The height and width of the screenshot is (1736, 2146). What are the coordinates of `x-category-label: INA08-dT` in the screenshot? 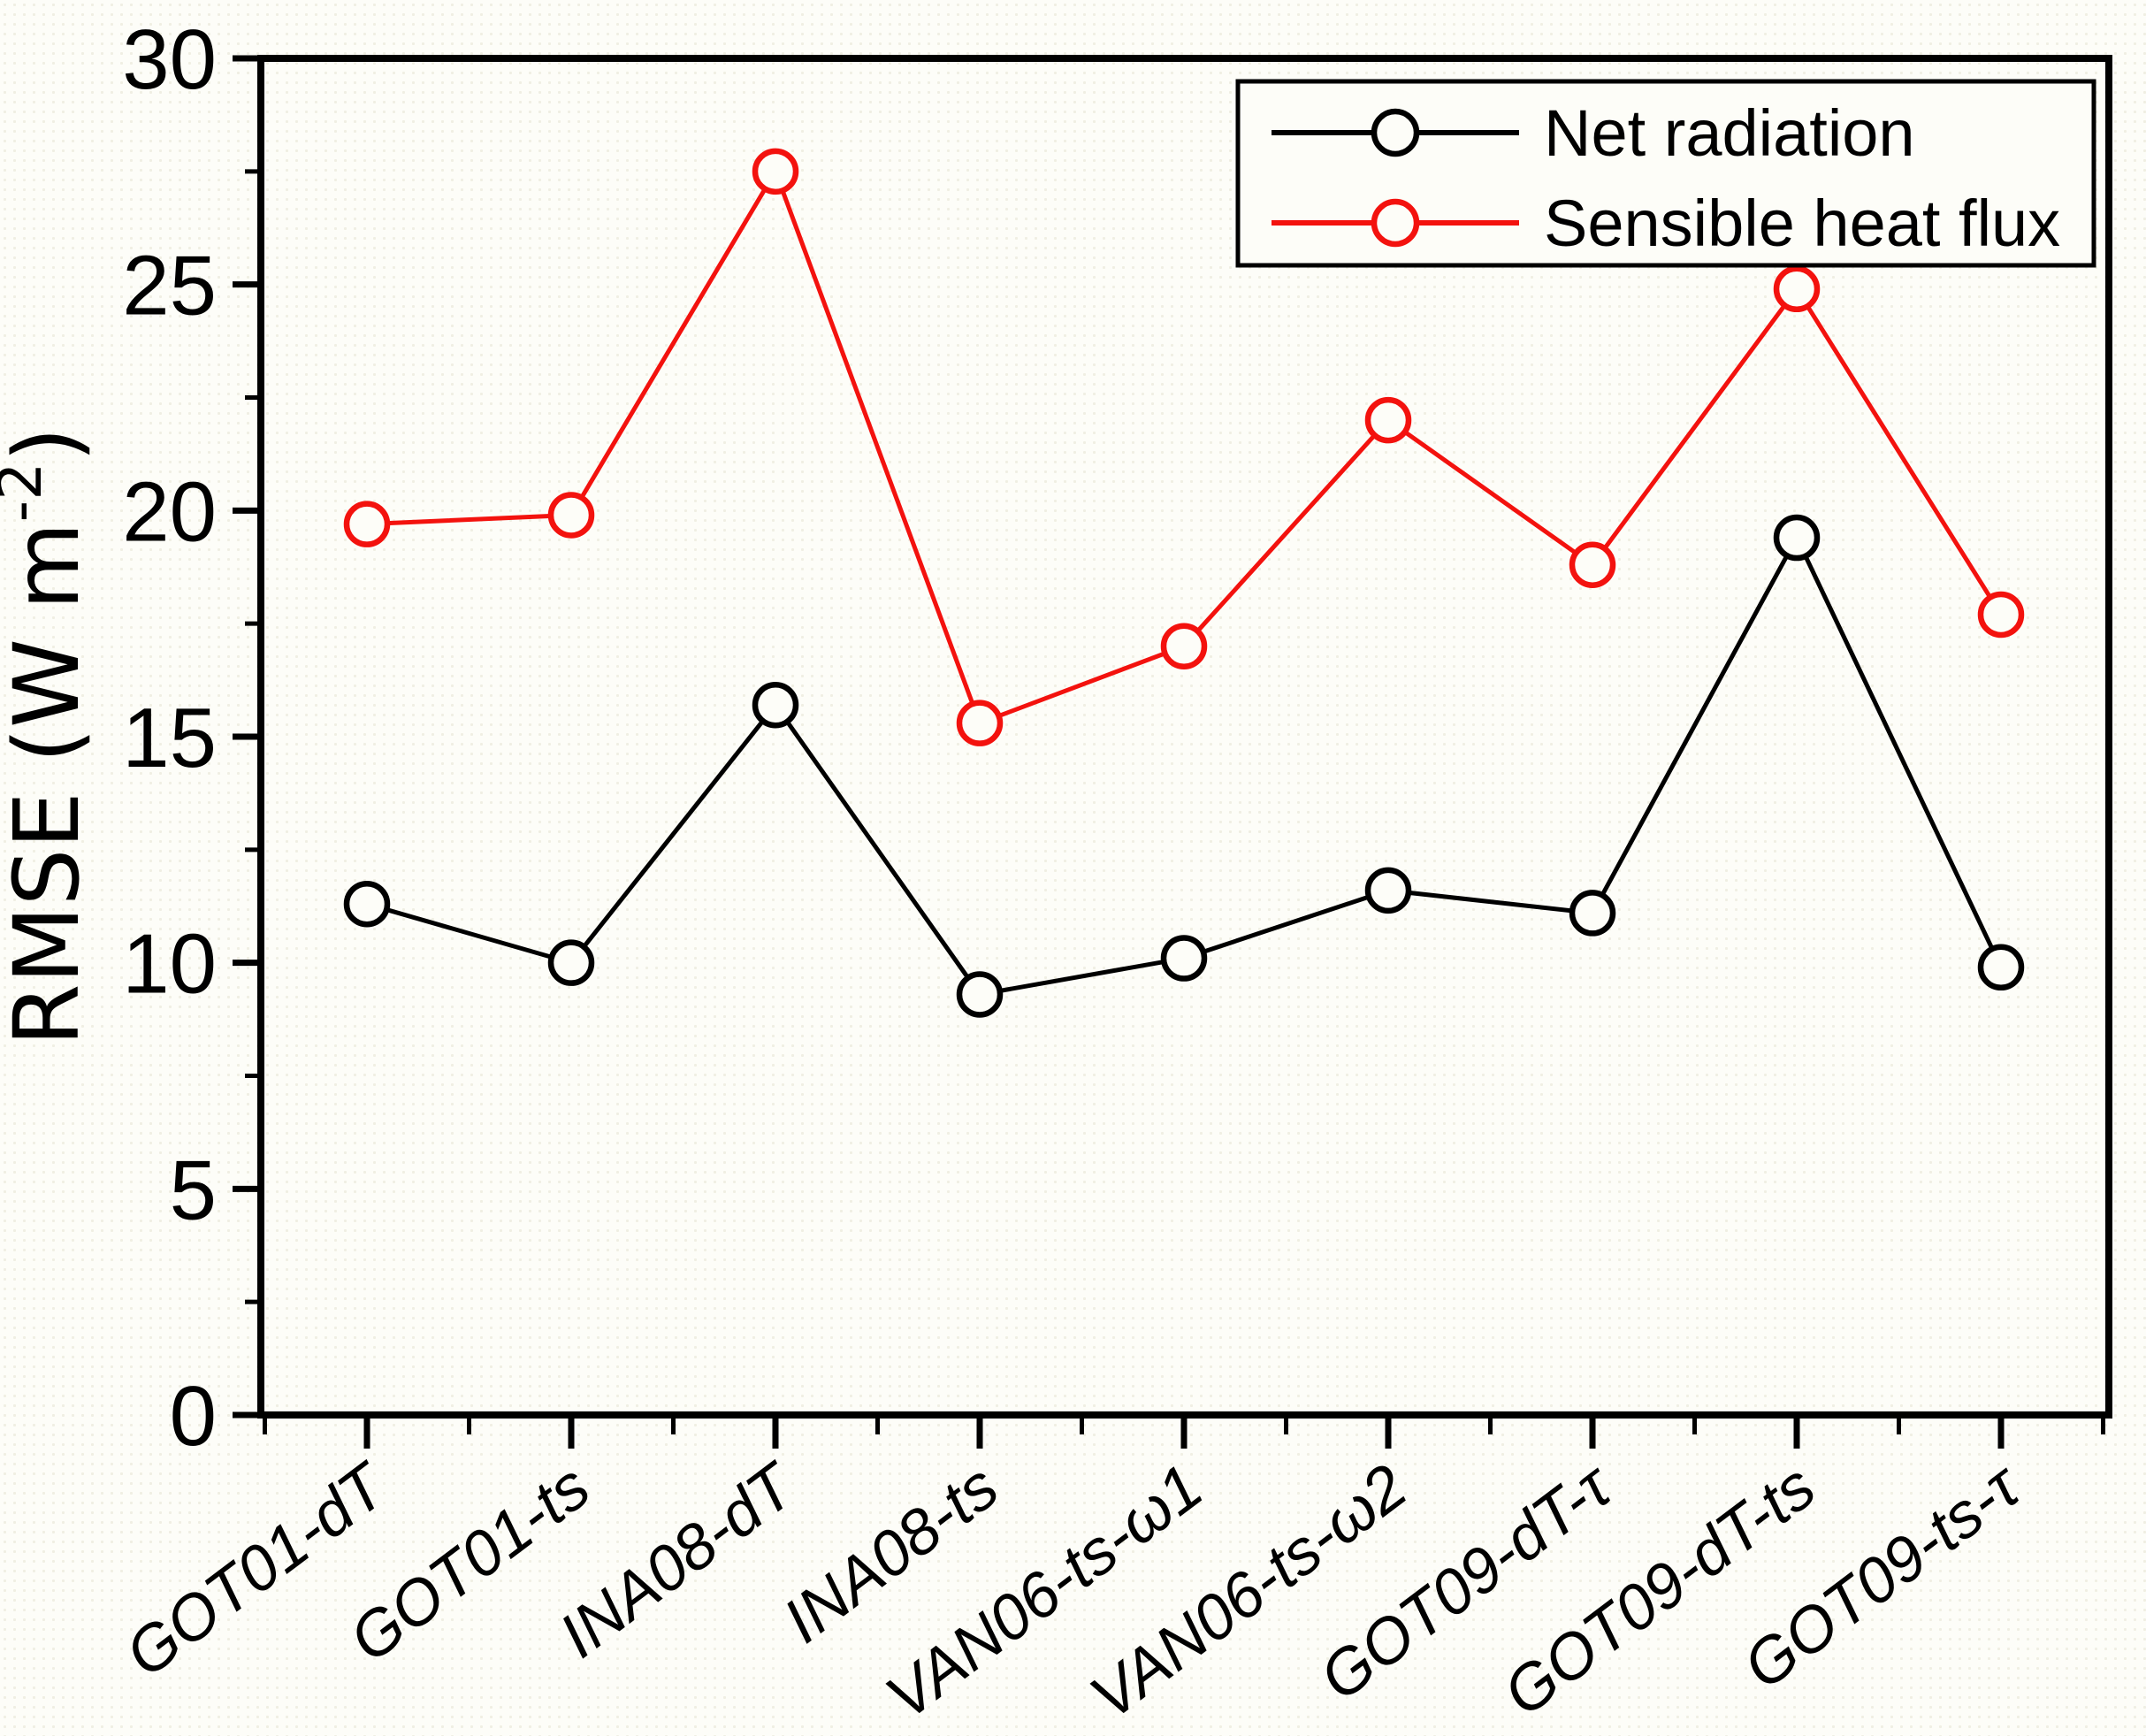 It's located at (678, 1560).